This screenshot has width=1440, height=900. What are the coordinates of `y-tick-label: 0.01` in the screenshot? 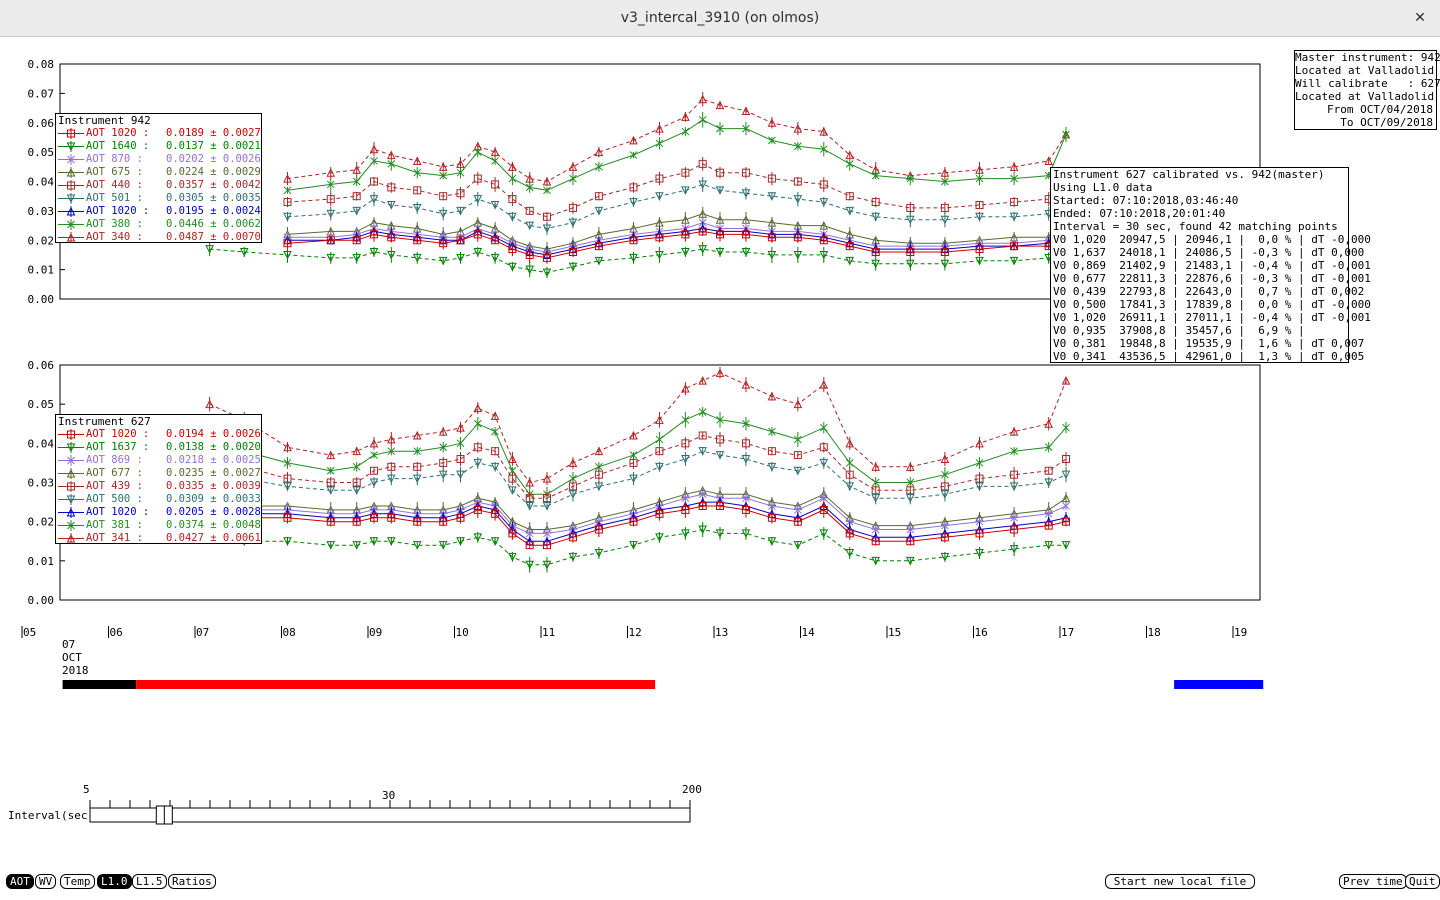 It's located at (41, 270).